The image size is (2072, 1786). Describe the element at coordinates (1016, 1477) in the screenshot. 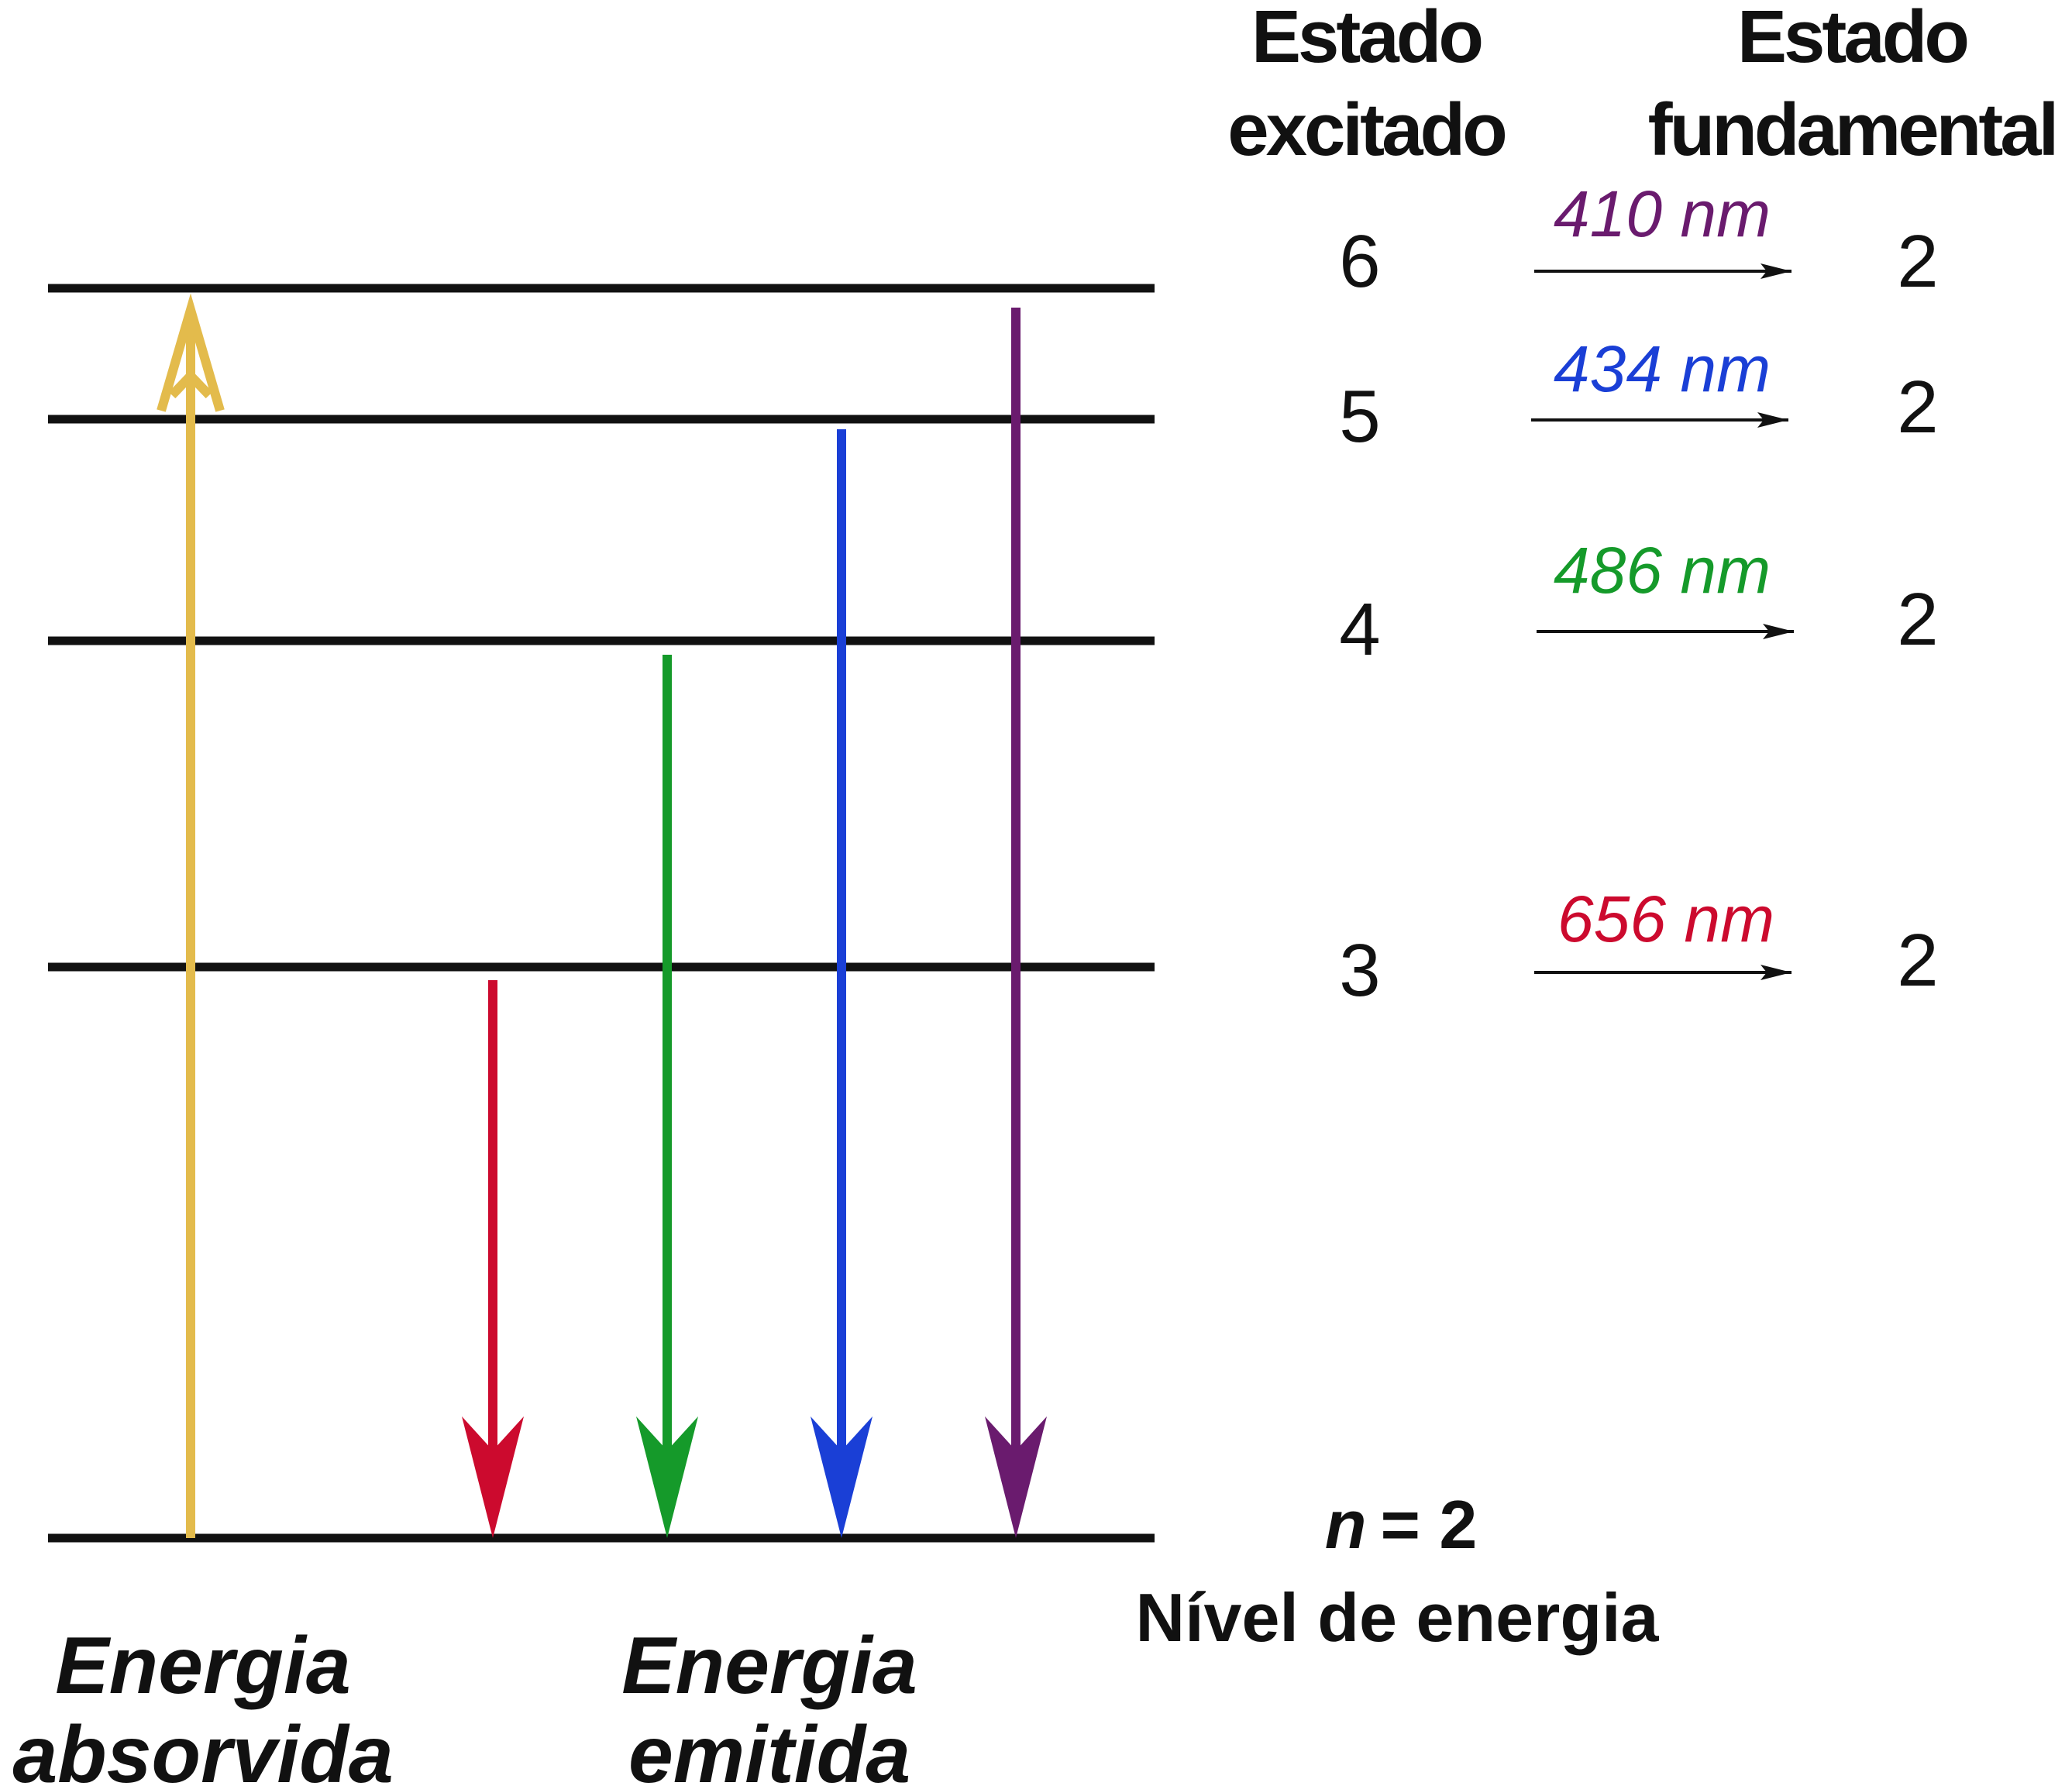

I see `emission-arrow-410-head` at that location.